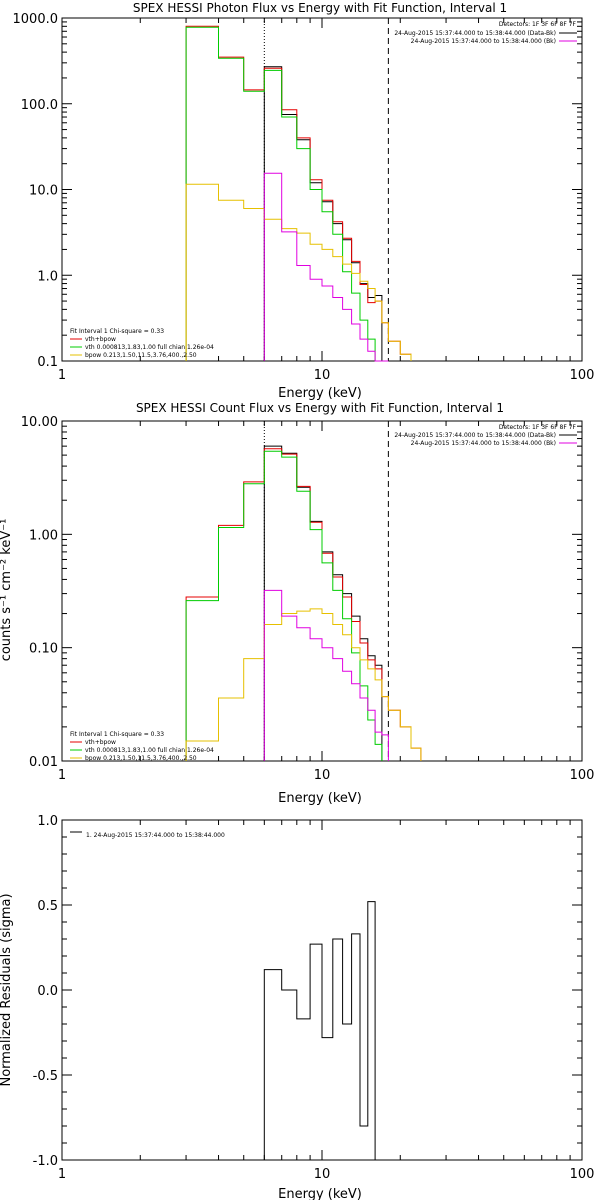 This screenshot has height=1200, width=600. Describe the element at coordinates (36, 19) in the screenshot. I see `photon-y-tick-label: 1000.0` at that location.